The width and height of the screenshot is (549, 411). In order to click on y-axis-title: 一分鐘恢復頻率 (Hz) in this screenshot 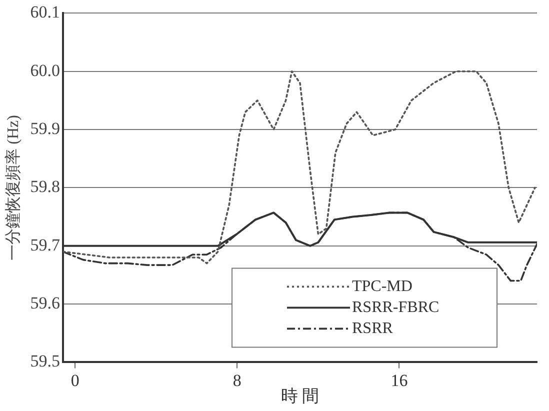, I will do `click(13, 187)`.